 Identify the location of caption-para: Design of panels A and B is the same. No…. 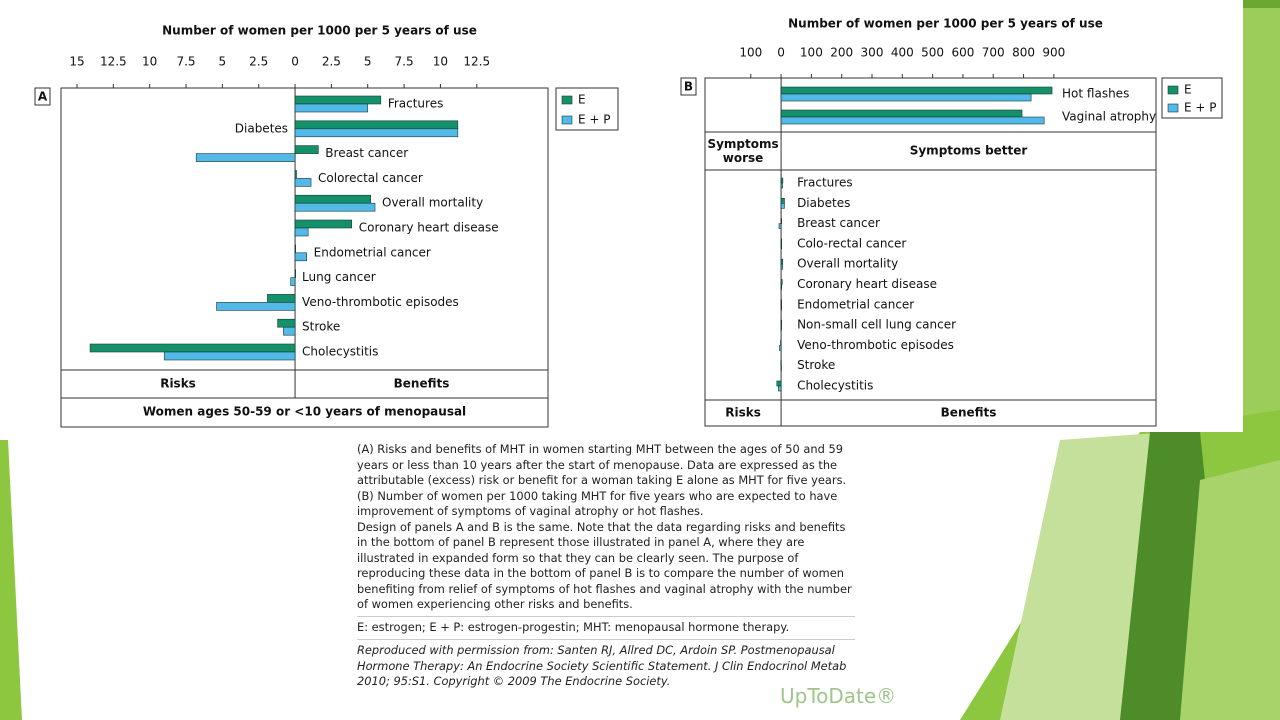
(604, 565).